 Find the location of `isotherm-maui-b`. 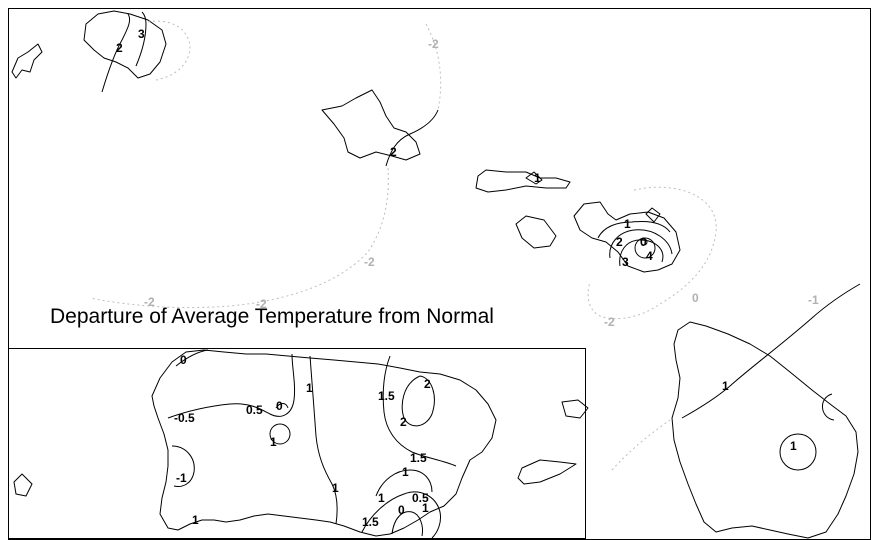

isotherm-maui-b is located at coordinates (641, 244).